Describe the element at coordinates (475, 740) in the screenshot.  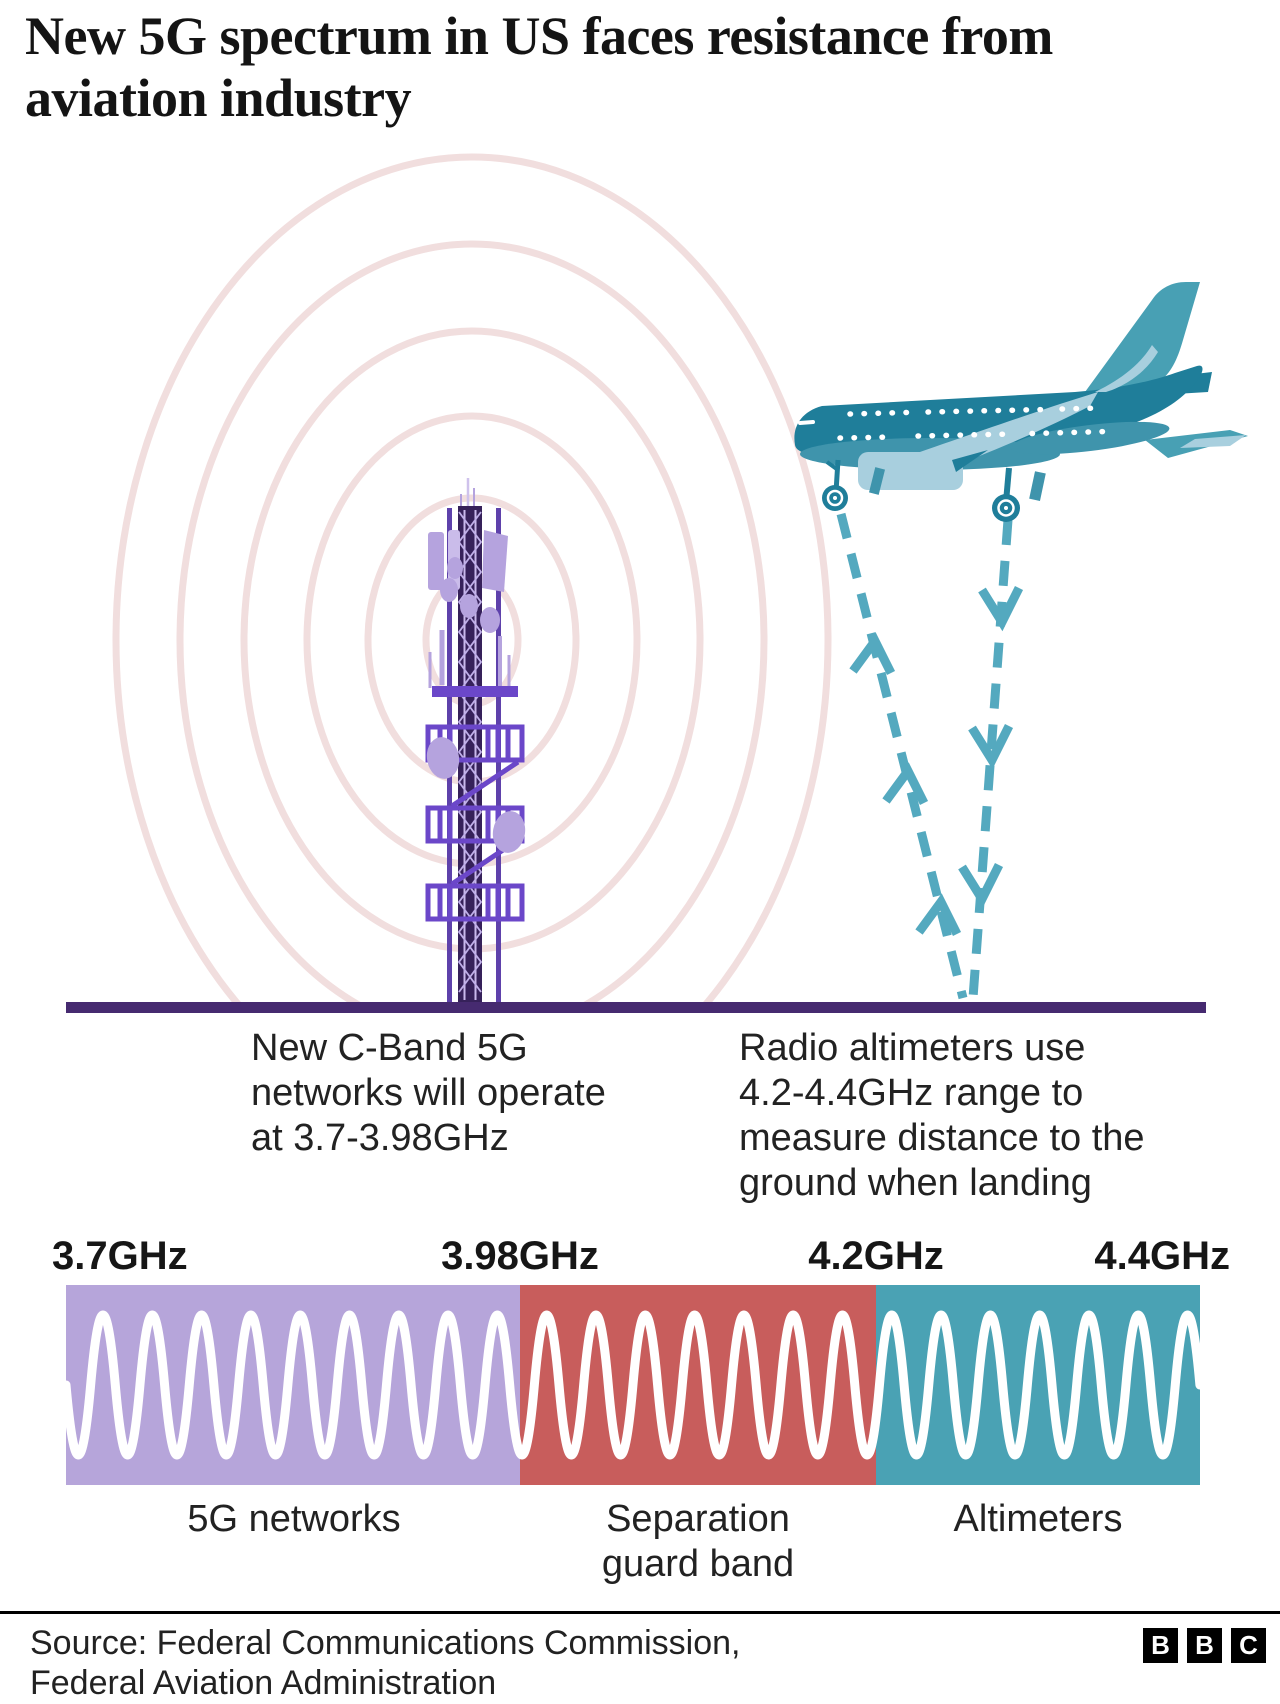
I see `cell-tower-icon` at that location.